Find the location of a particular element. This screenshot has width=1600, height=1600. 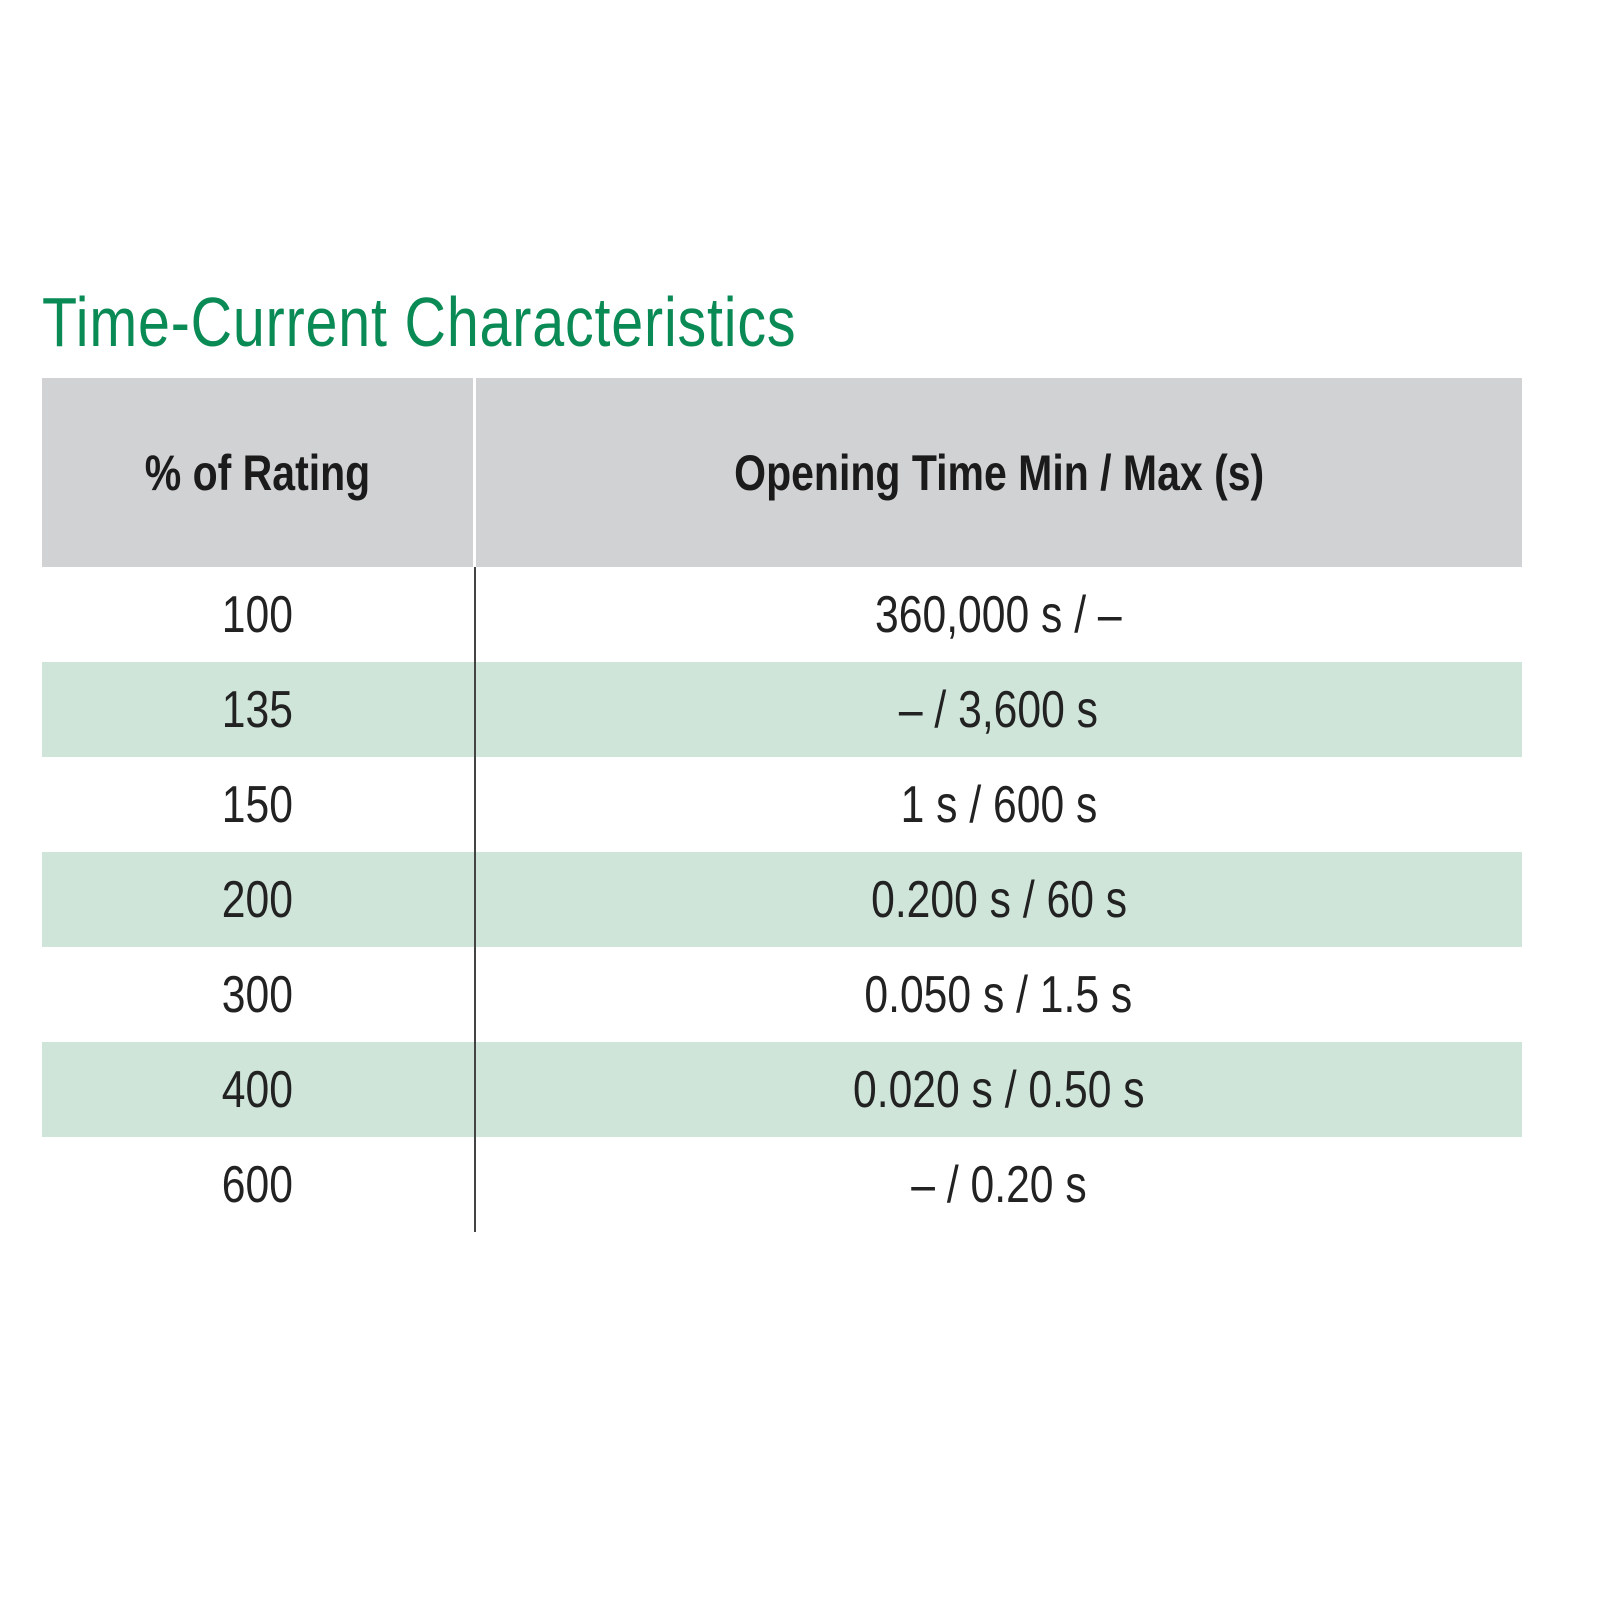

table-row: 300 0.050 s / 1.5 s is located at coordinates (782, 994).